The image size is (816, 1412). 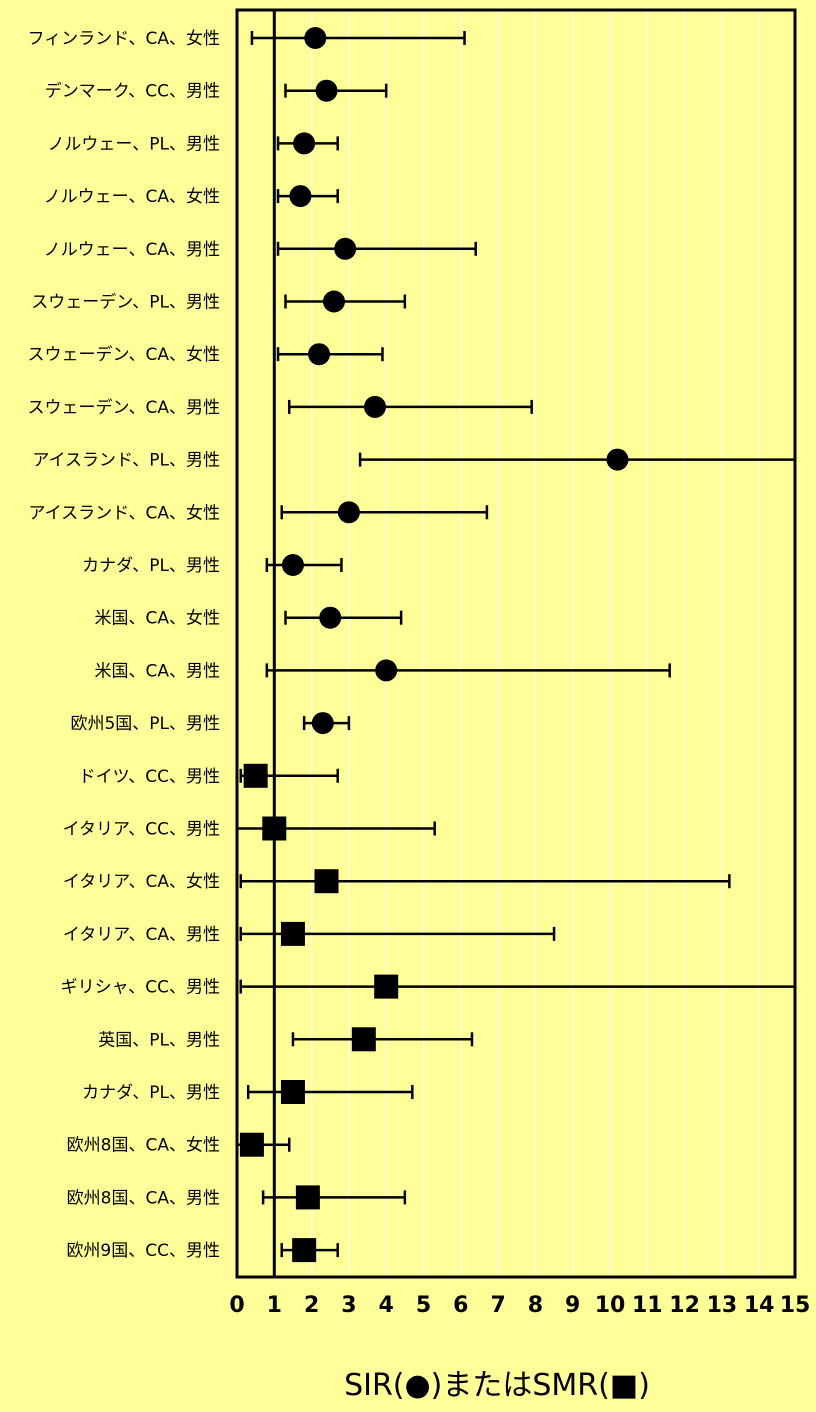 What do you see at coordinates (647, 1305) in the screenshot?
I see `x-tick-label: 11` at bounding box center [647, 1305].